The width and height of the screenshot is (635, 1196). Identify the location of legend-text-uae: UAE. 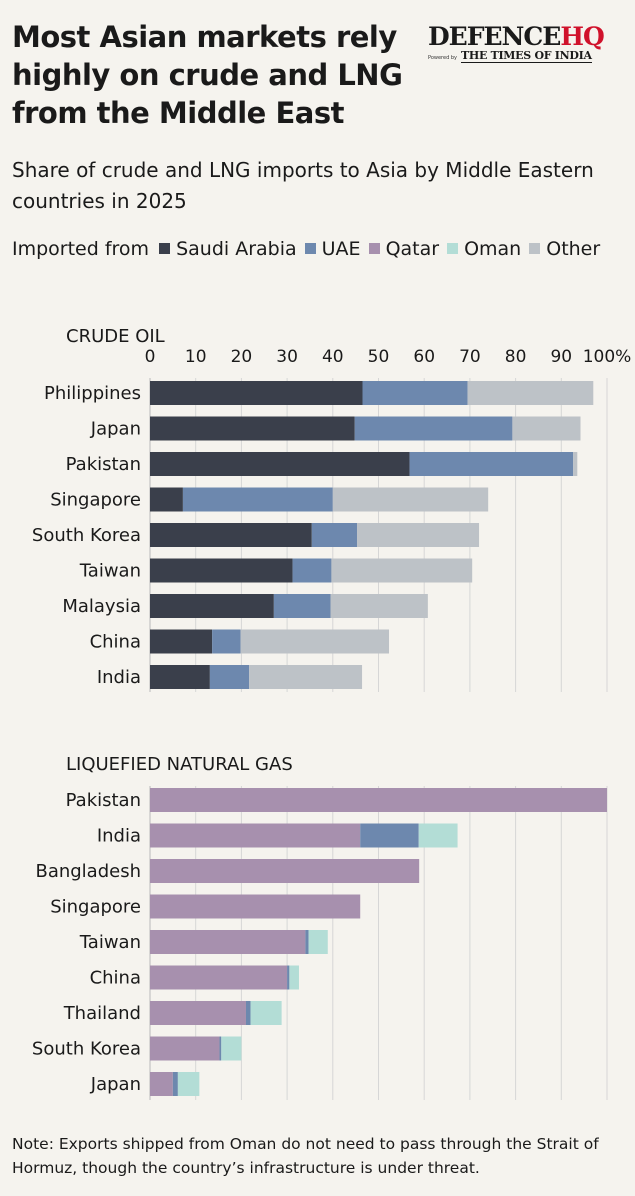
(341, 249).